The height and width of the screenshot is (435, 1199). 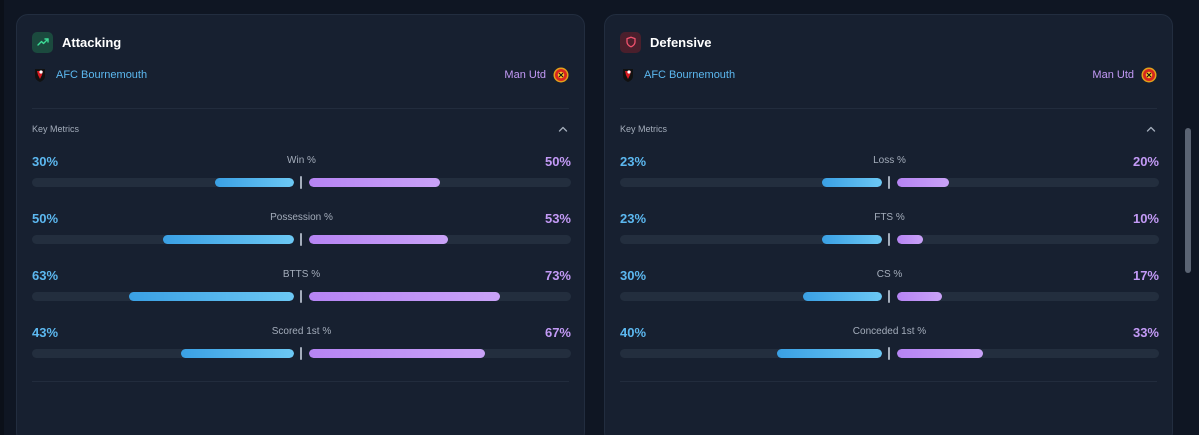 I want to click on away-value: 33%, so click(x=1145, y=332).